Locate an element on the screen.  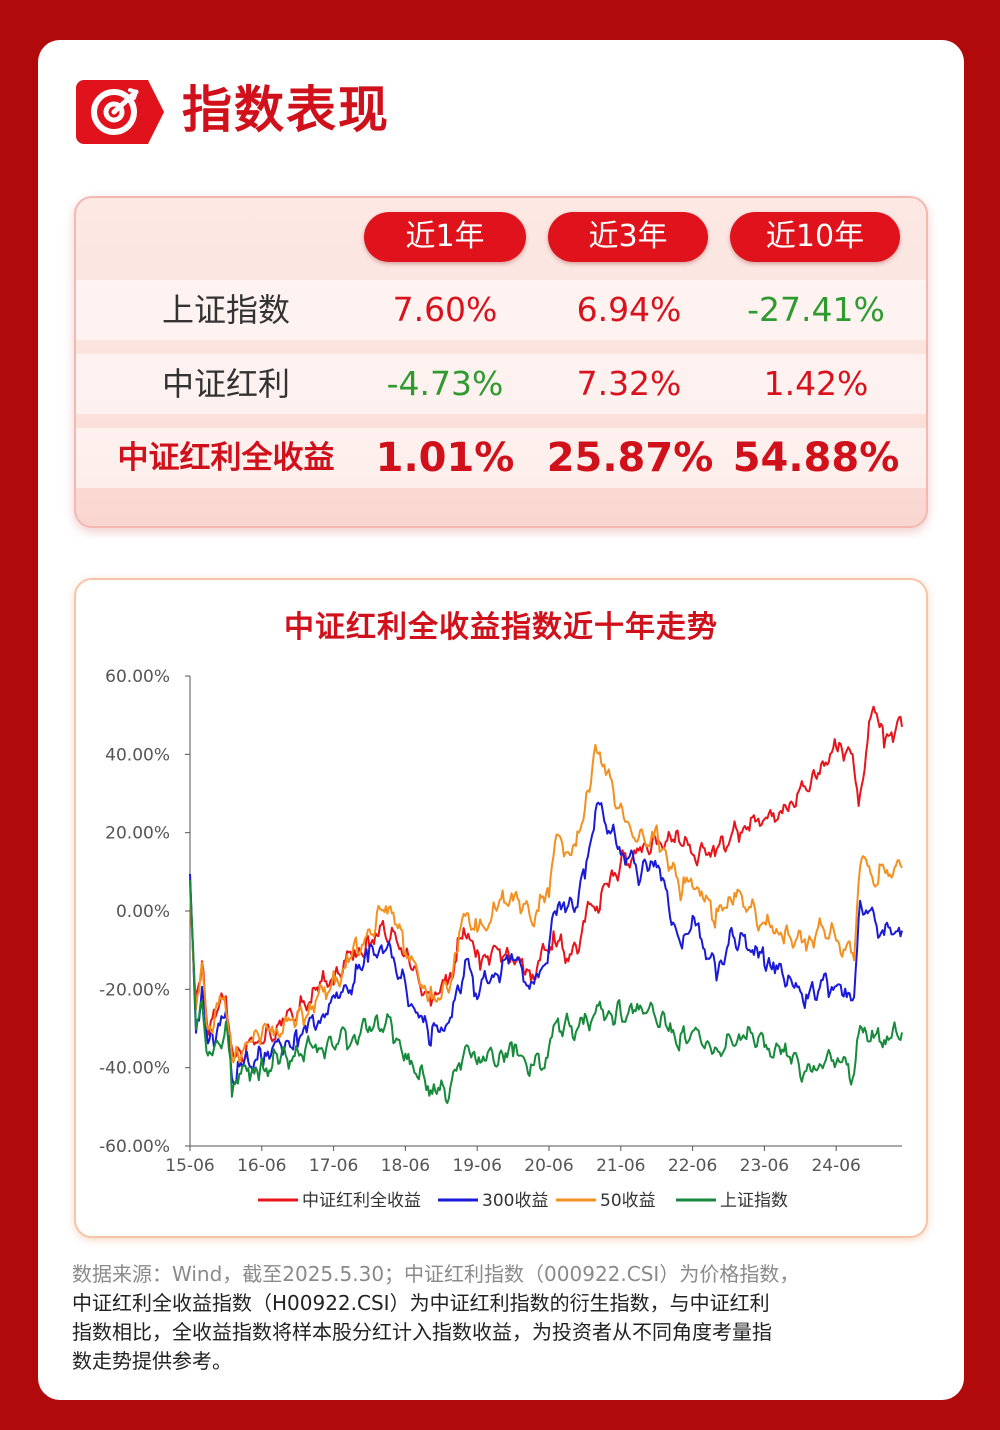
source-line: 指数相比，全收益指数将样本股分红计入指数收益，为投资者从不同角度考量指 is located at coordinates (422, 1332).